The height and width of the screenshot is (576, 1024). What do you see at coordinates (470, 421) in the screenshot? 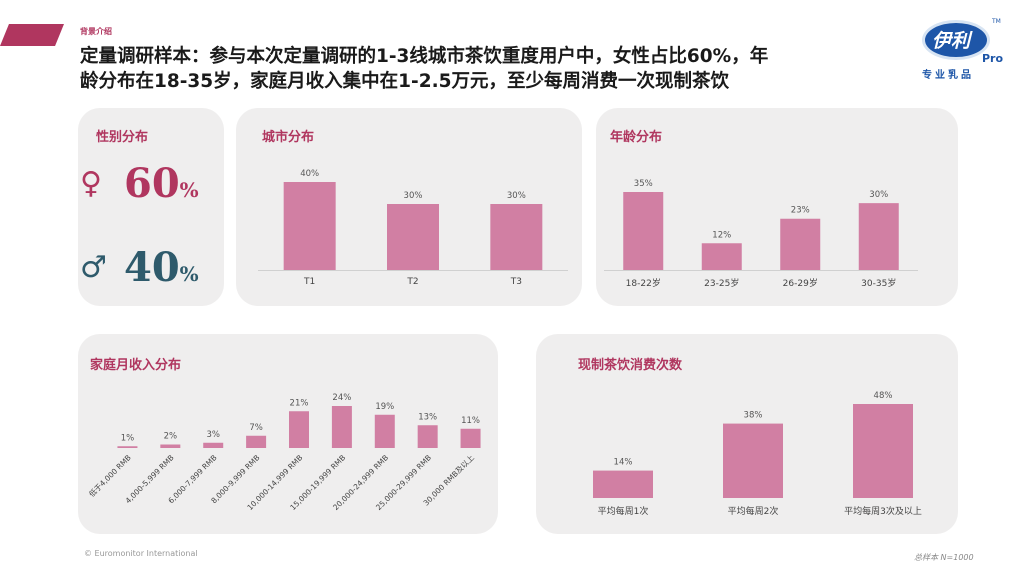
I see `data-label-8: 11%` at bounding box center [470, 421].